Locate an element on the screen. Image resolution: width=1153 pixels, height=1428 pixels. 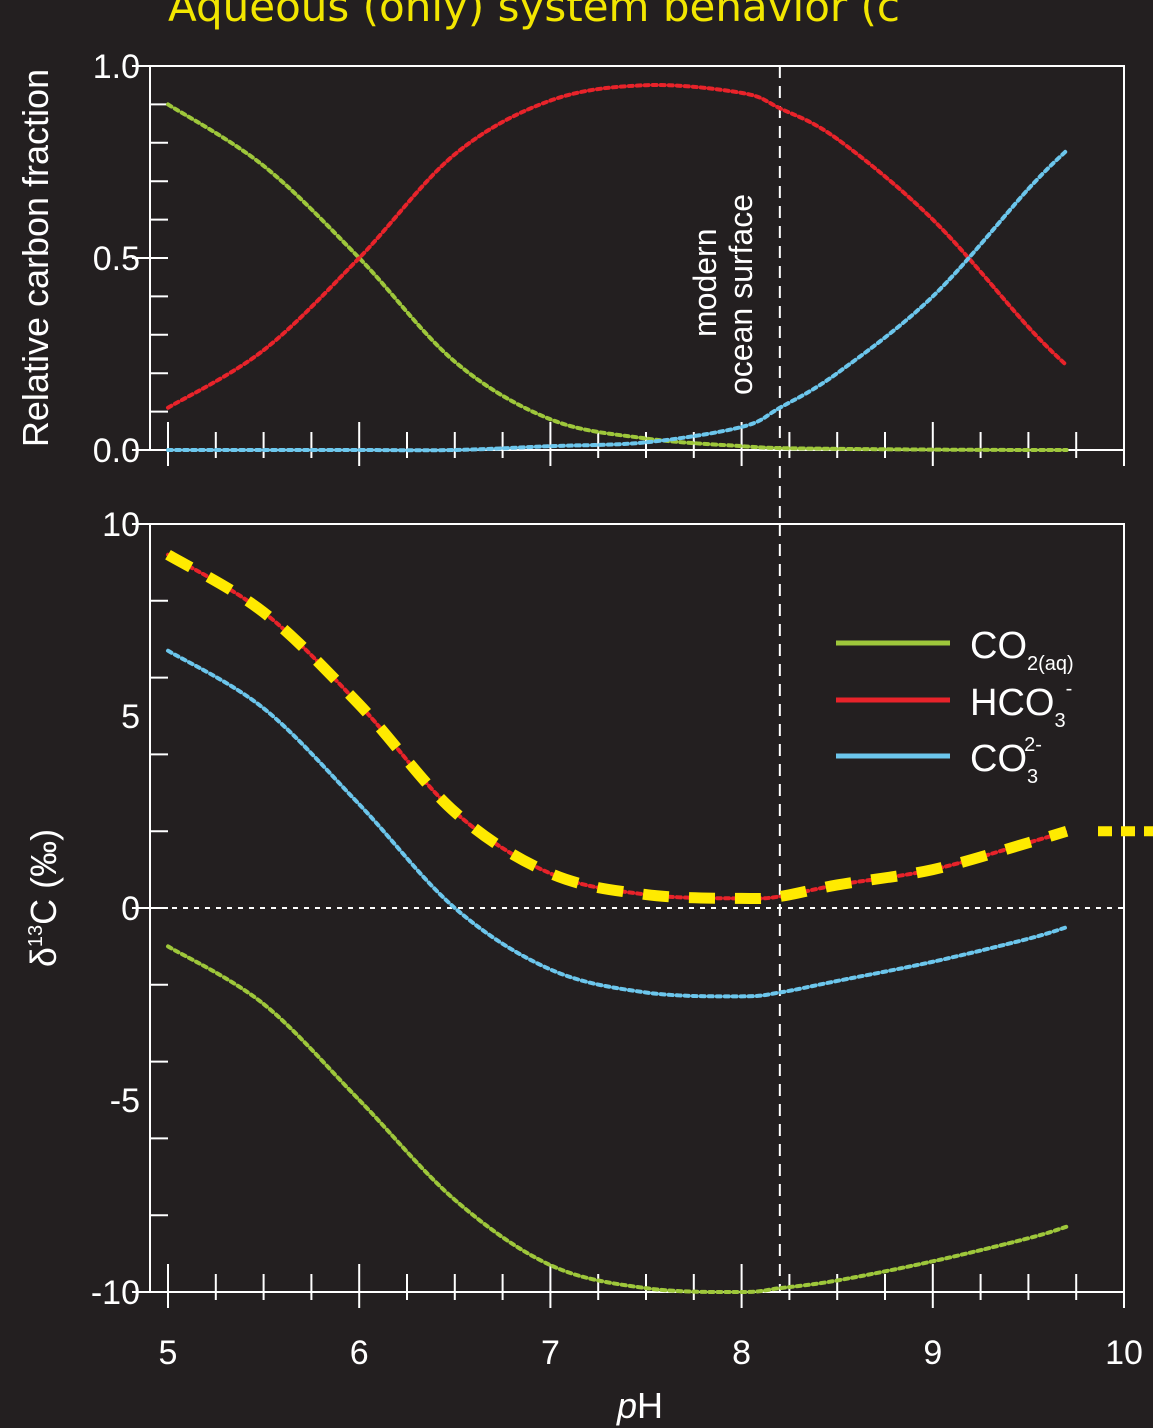
legend-label-co3: CO32- is located at coordinates (1006, 761).